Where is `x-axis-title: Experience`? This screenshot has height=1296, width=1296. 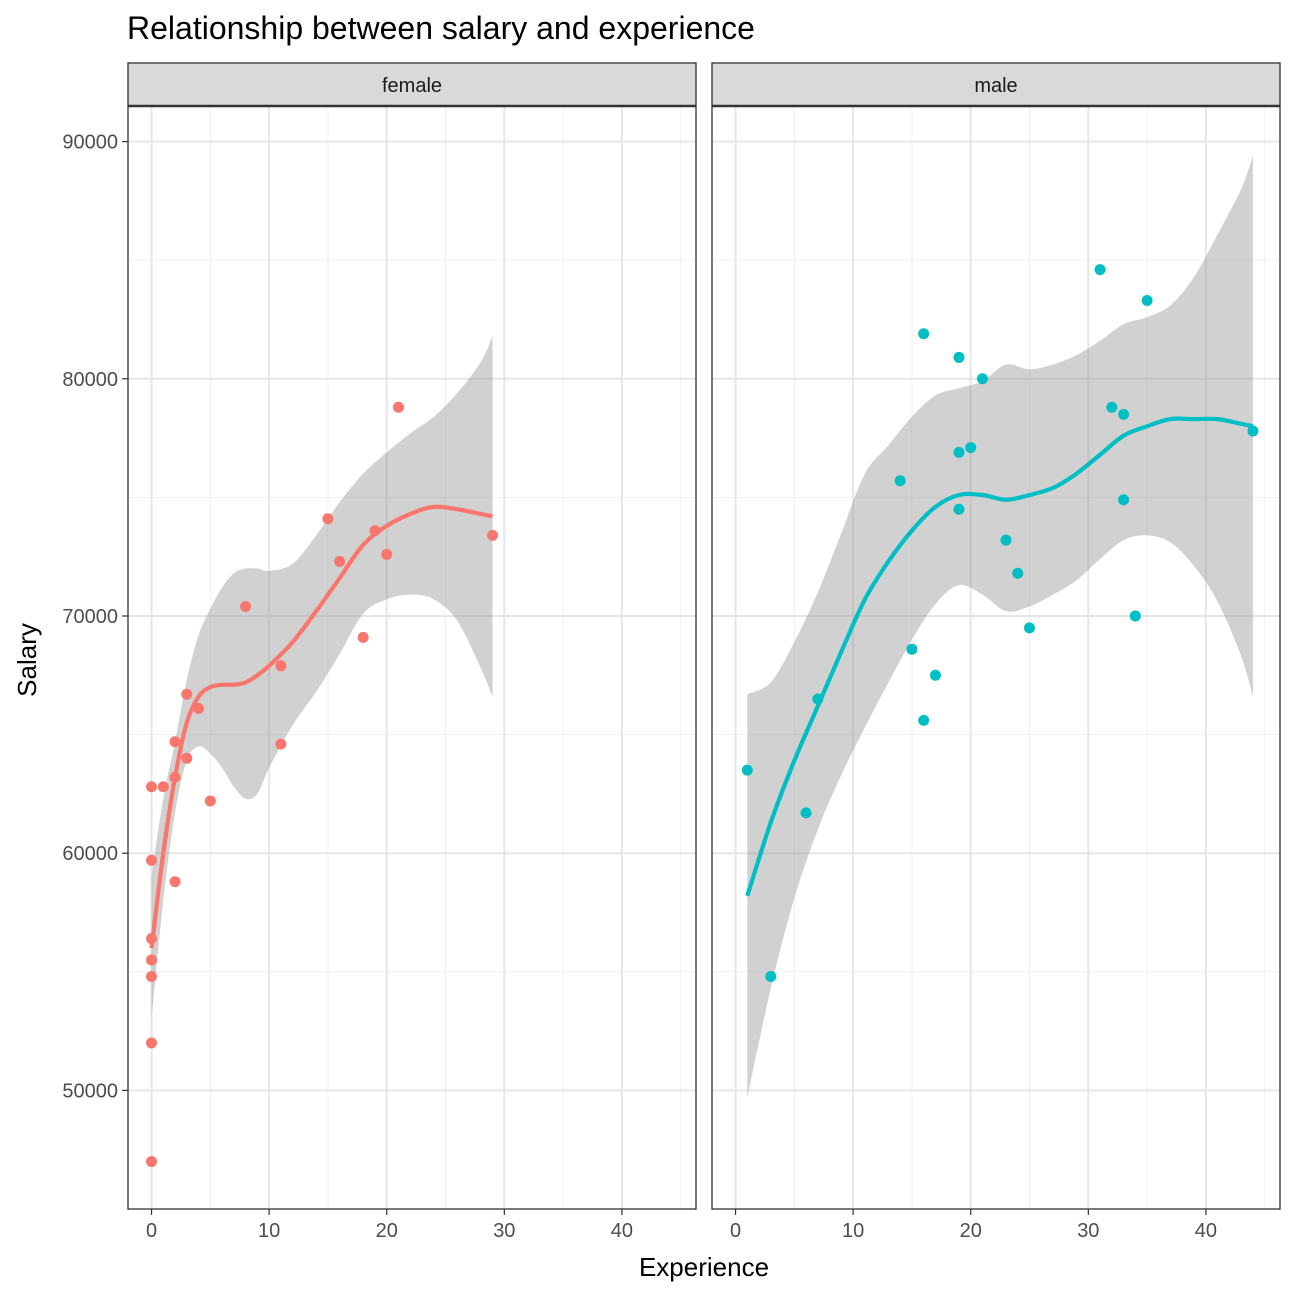
x-axis-title: Experience is located at coordinates (704, 1267).